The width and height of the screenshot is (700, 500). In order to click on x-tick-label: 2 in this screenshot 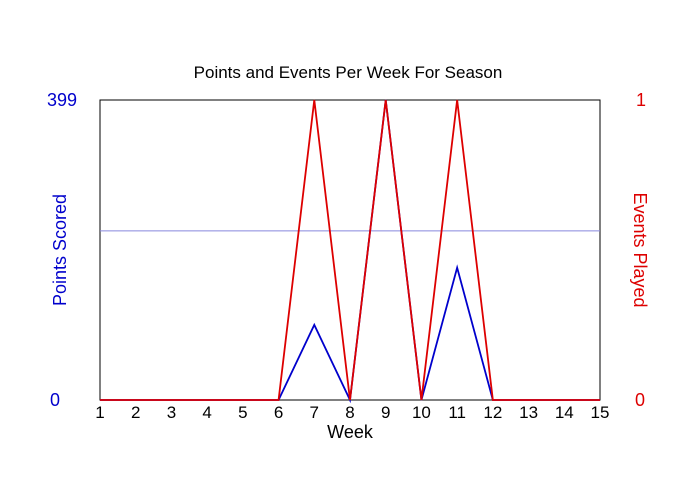, I will do `click(135, 412)`.